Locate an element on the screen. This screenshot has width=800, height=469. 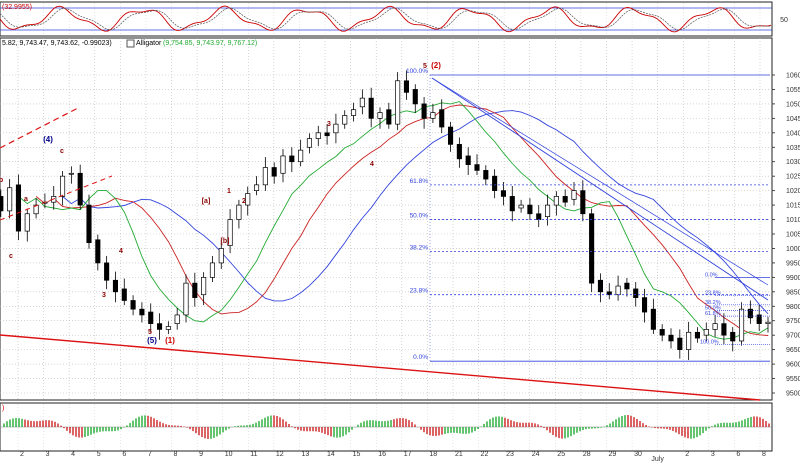
fib-small-level-label: 50.0% is located at coordinates (713, 309).